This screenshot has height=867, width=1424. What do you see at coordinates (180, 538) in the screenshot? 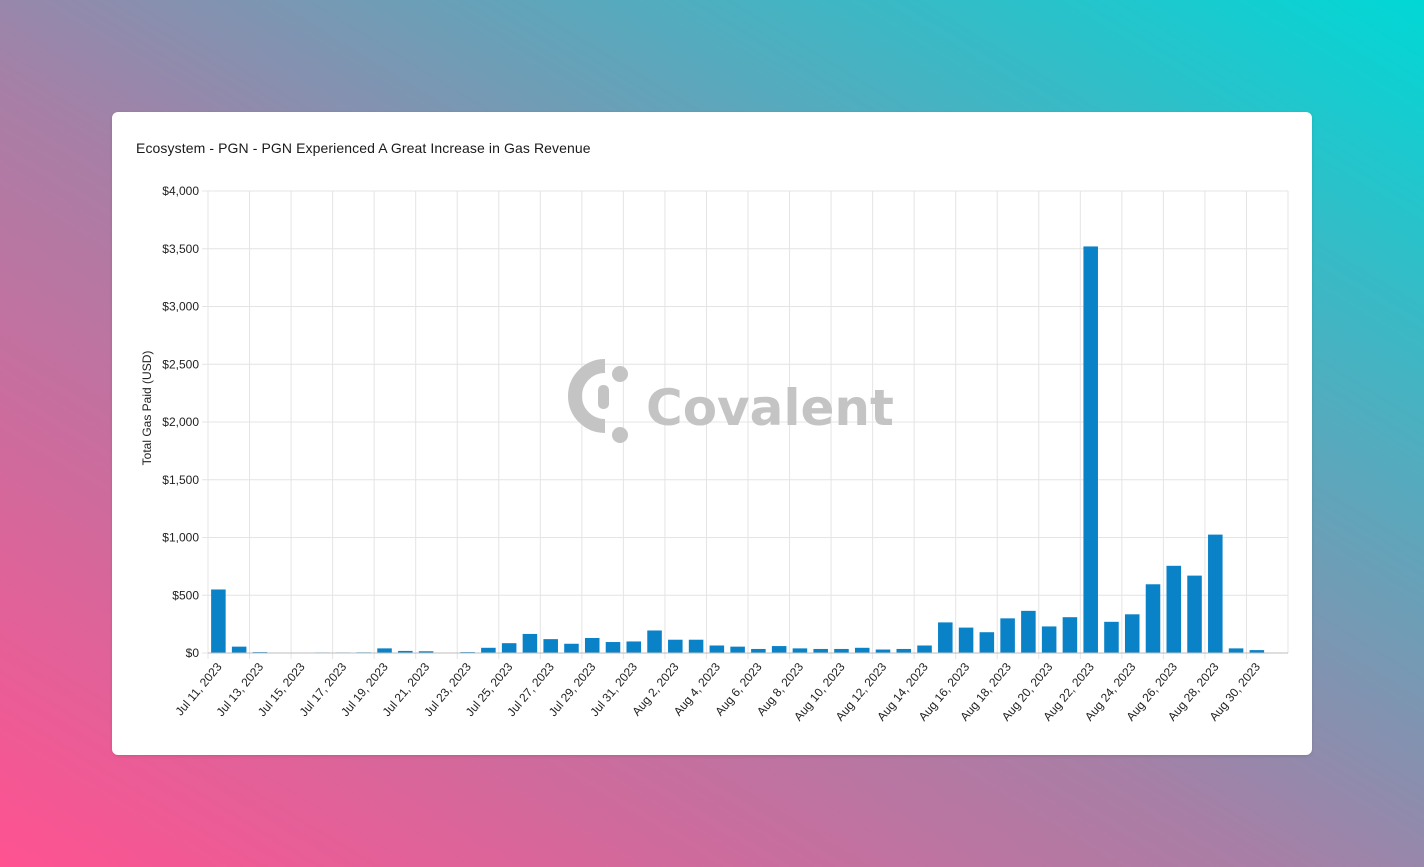
I see `y-tick-label: $1,000` at bounding box center [180, 538].